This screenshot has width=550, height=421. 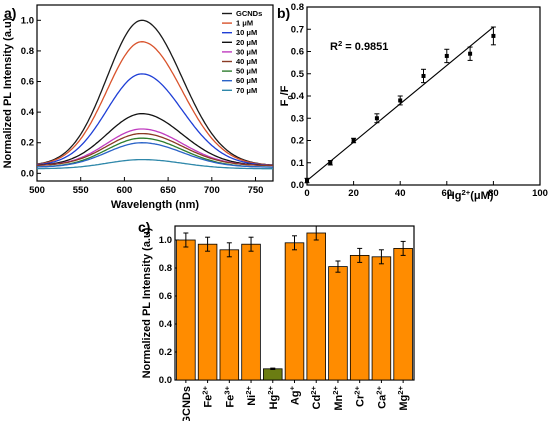 I want to click on panel-a-legend-label: 40 μM, so click(x=246, y=61).